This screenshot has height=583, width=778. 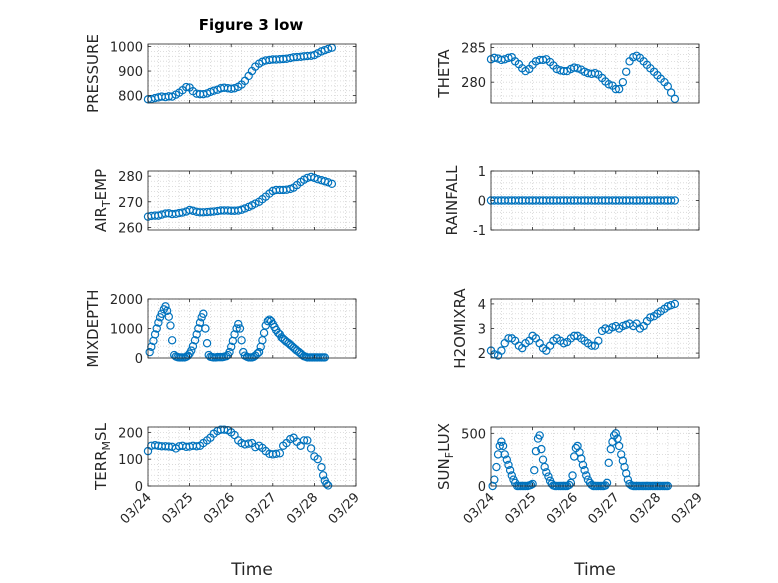 What do you see at coordinates (687, 508) in the screenshot?
I see `x-tick-label: 03/29` at bounding box center [687, 508].